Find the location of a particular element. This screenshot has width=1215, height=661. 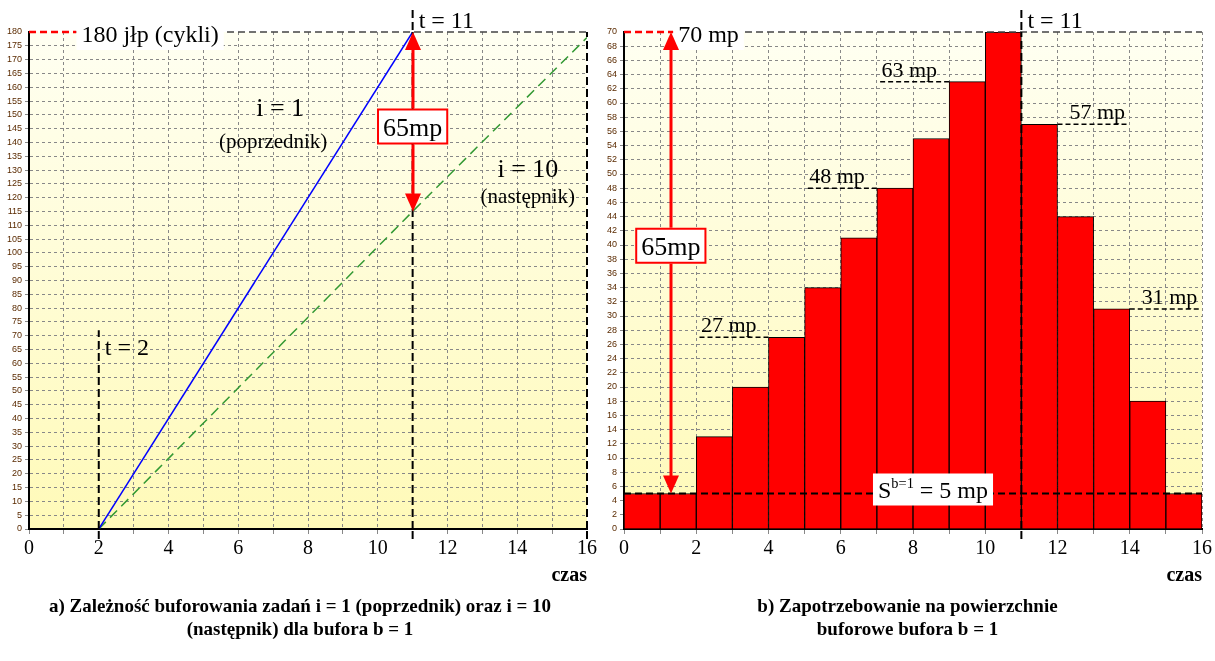

y-tick-label: 48 is located at coordinates (612, 187).